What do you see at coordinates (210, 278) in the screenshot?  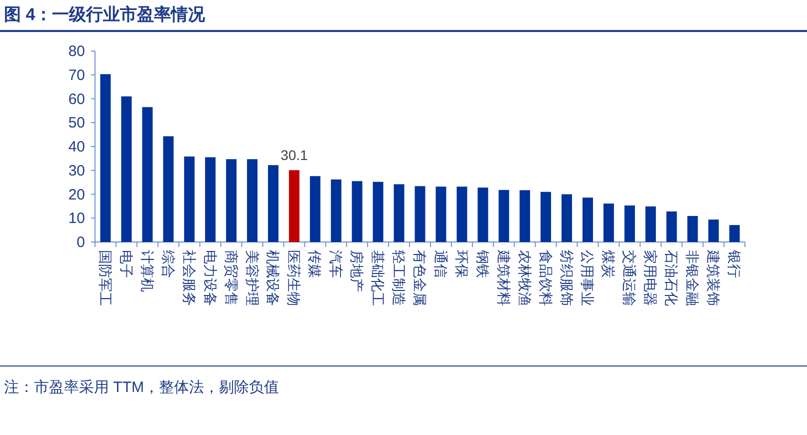 I see `x-tick-label: 电力设备` at bounding box center [210, 278].